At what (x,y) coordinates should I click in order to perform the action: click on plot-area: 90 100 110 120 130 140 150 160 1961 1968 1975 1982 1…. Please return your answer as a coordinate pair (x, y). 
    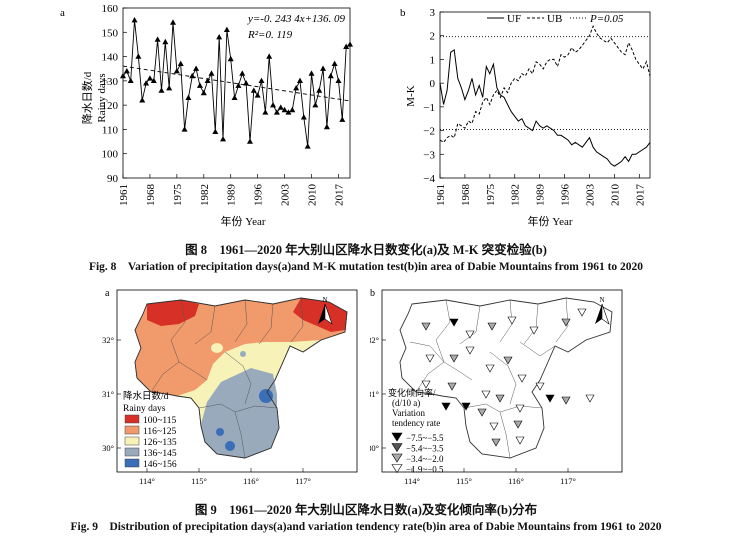
    Looking at the image, I should click on (227, 105).